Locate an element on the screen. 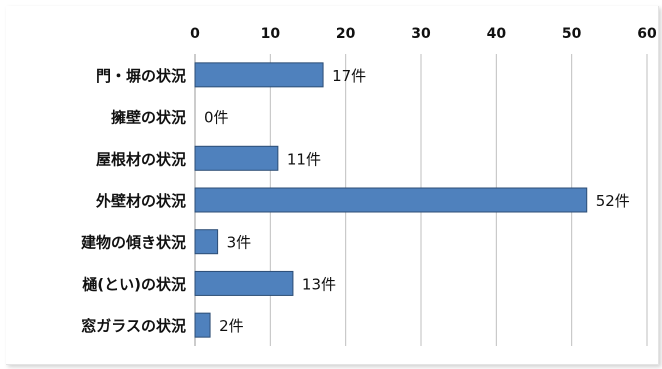 The image size is (662, 369). category-label: 外壁材の状況 is located at coordinates (140, 201).